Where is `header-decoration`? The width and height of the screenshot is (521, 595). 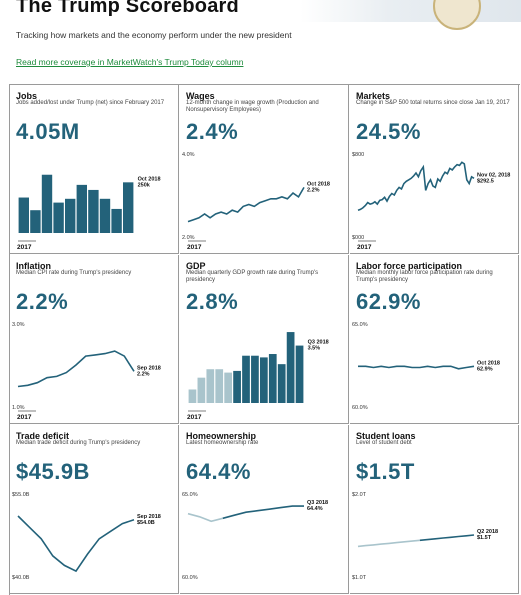
header-decoration is located at coordinates (410, 15).